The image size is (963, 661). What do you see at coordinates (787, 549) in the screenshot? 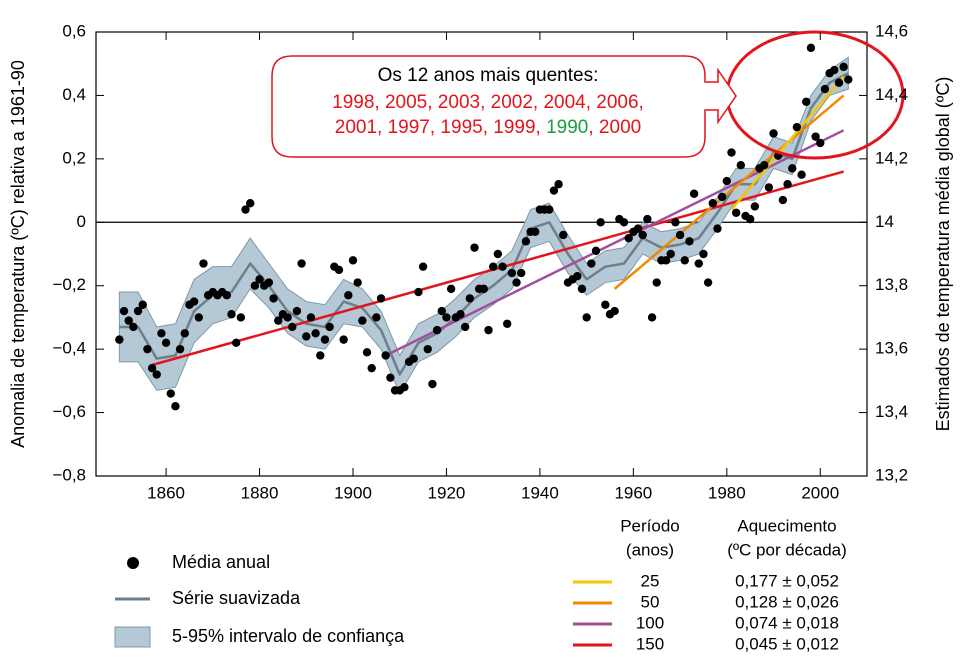
I see `table-header: (ºC por década)` at bounding box center [787, 549].